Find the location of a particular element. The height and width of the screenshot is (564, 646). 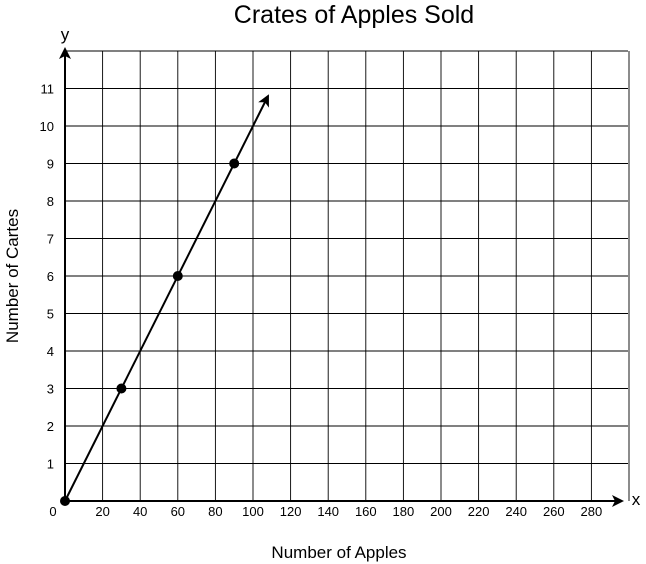

y-tick-label: 3 is located at coordinates (50, 389).